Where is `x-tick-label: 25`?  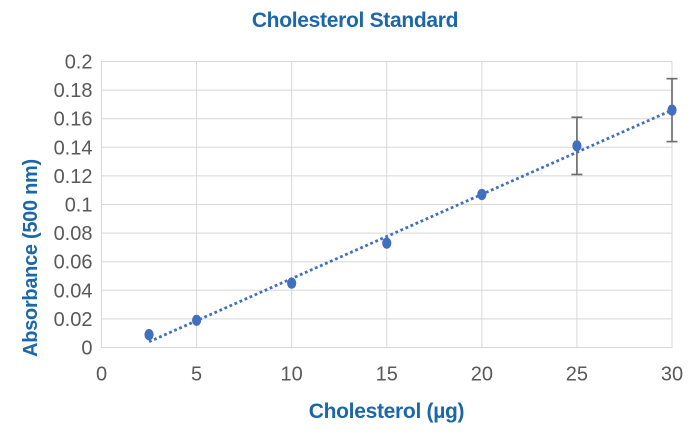 x-tick-label: 25 is located at coordinates (577, 375).